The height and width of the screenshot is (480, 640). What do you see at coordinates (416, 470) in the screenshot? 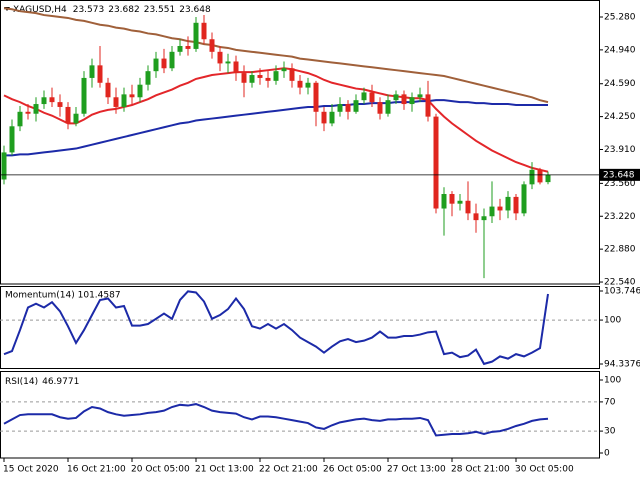
I see `x-tick-label: 27 Oct 13:00` at bounding box center [416, 470].